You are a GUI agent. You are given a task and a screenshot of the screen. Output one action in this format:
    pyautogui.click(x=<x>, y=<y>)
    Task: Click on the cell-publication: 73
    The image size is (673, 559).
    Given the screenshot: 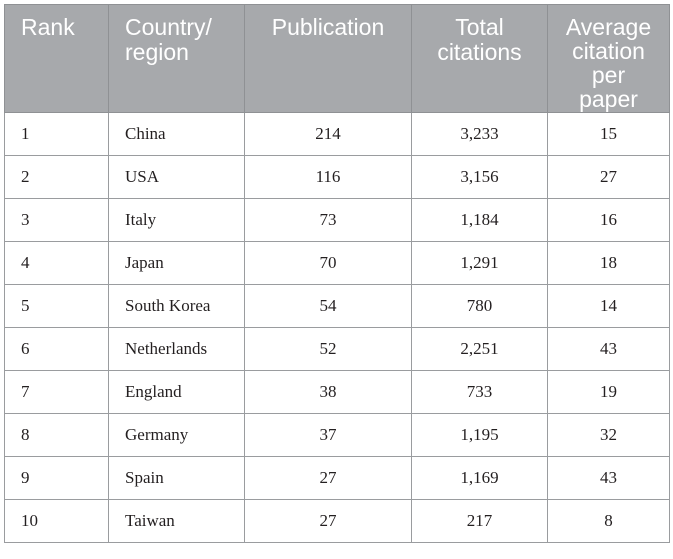 What is the action you would take?
    pyautogui.click(x=328, y=220)
    